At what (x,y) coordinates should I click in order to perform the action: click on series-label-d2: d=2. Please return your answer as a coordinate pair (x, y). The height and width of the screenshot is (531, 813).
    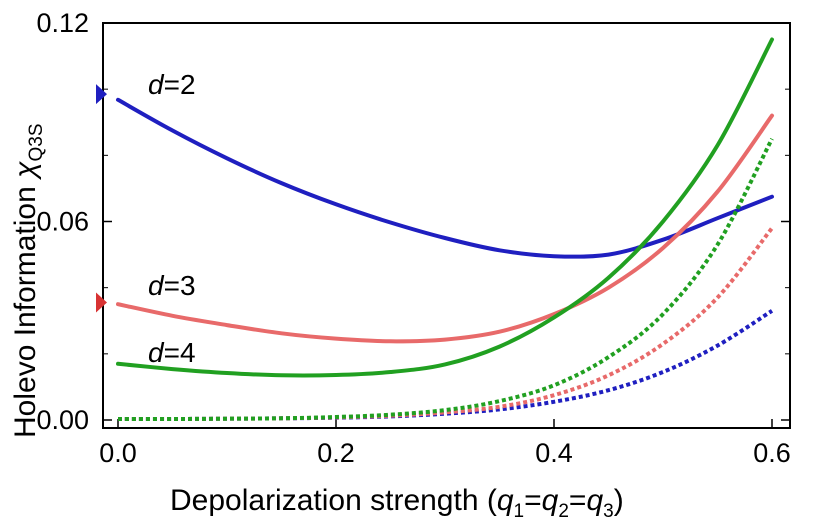
    Looking at the image, I should click on (172, 84).